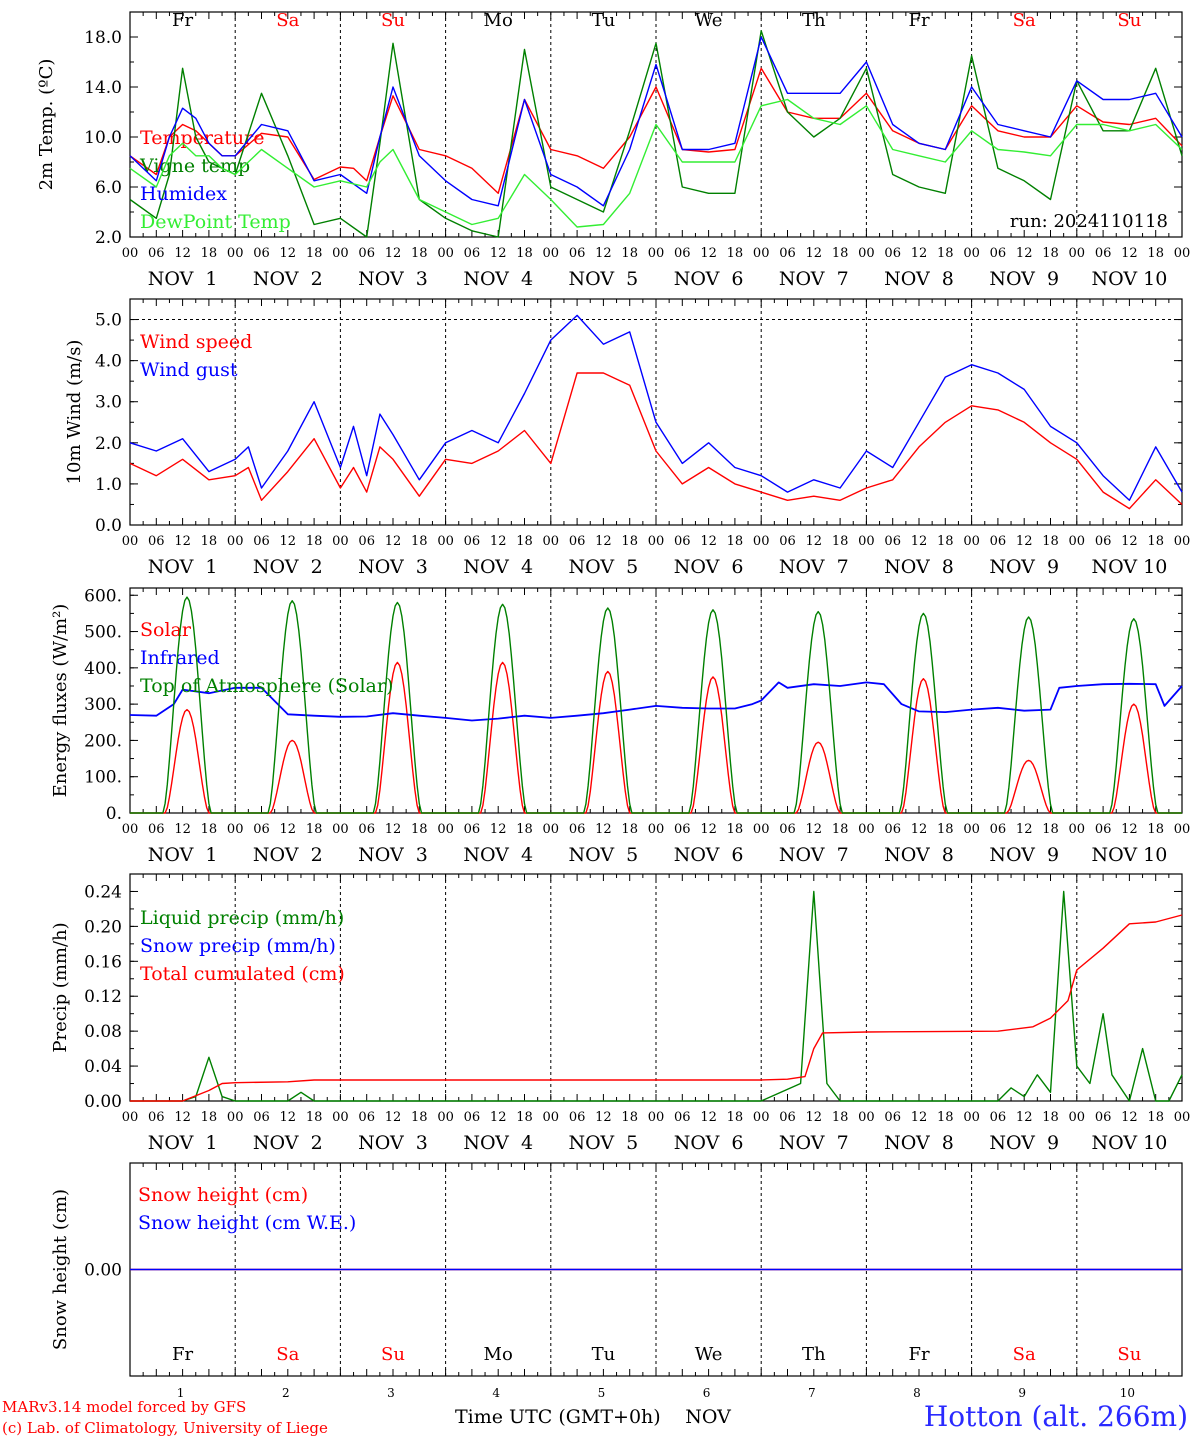 The height and width of the screenshot is (1440, 1194). I want to click on run-annotation: run: 2024110118, so click(1089, 221).